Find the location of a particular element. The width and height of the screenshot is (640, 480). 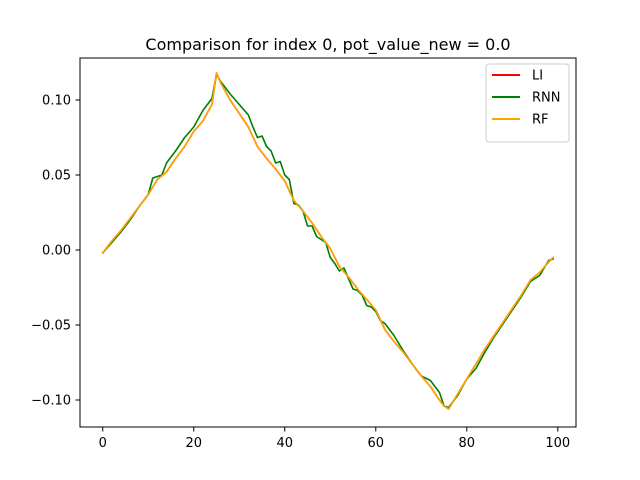

x-tick-label: 60 is located at coordinates (376, 443).